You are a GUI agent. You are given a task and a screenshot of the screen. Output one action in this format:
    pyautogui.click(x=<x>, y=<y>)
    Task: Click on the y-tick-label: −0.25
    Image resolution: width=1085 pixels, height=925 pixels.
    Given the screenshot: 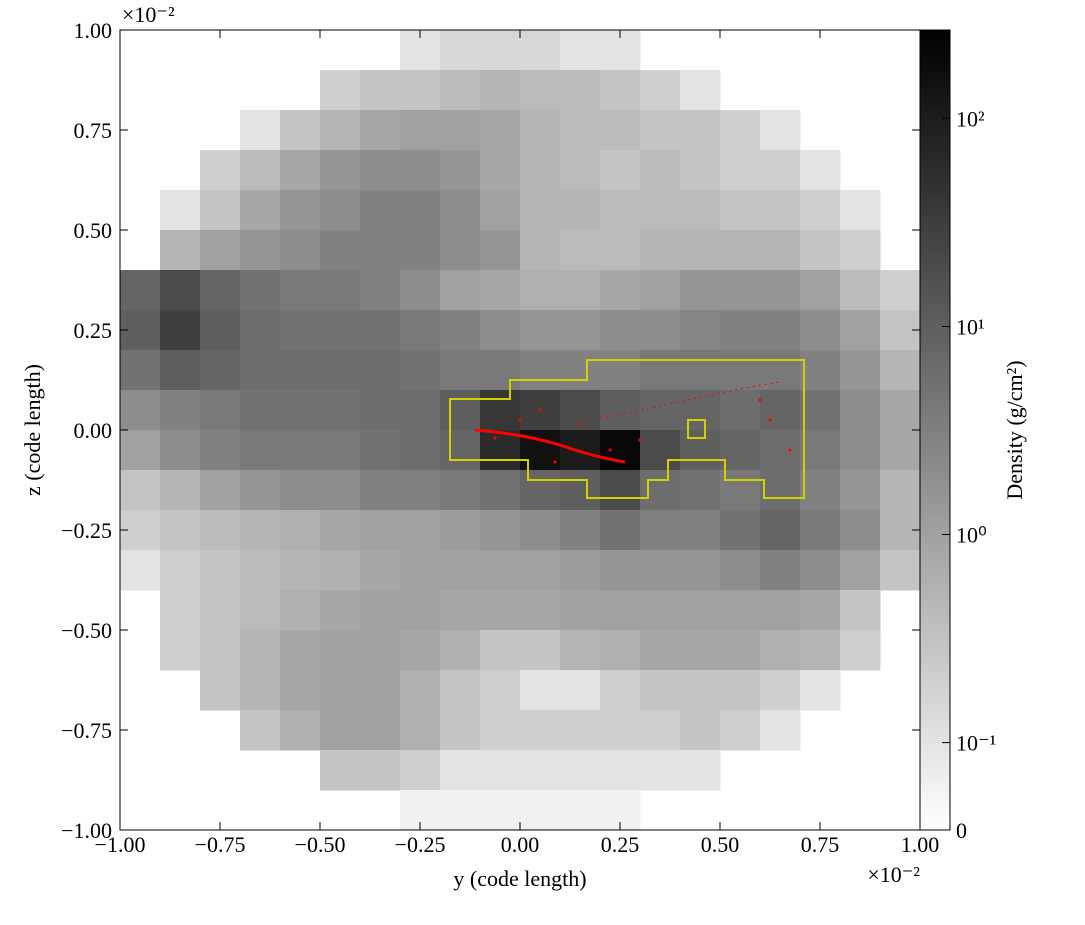 What is the action you would take?
    pyautogui.click(x=86, y=530)
    